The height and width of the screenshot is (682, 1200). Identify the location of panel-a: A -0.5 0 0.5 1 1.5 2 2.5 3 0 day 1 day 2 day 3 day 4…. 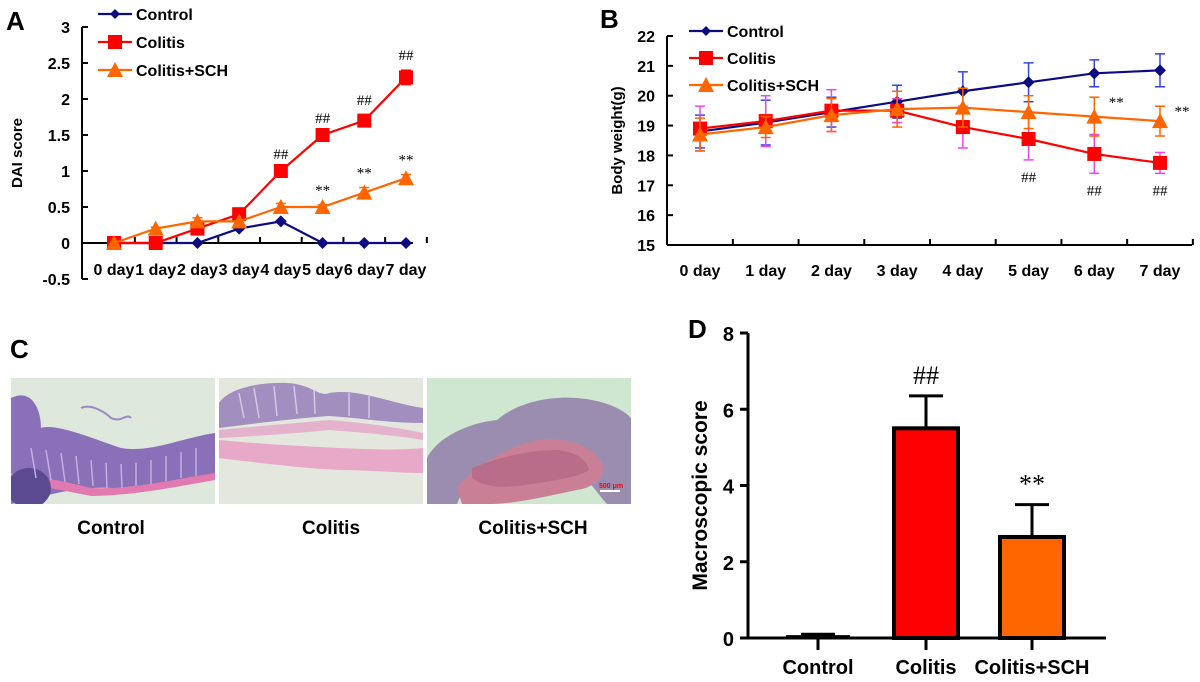
(217, 147).